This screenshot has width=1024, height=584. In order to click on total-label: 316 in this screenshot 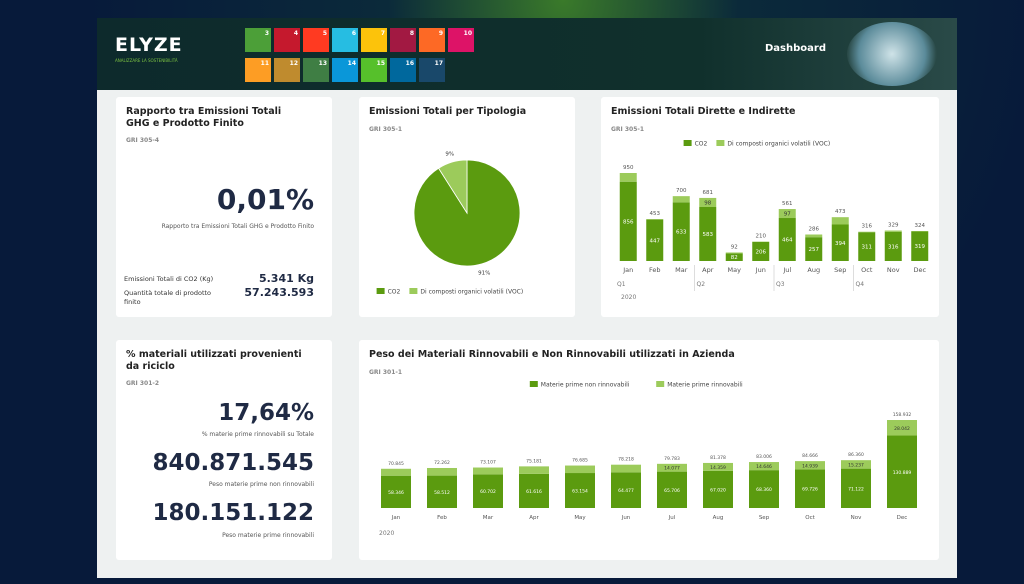, I will do `click(867, 227)`.